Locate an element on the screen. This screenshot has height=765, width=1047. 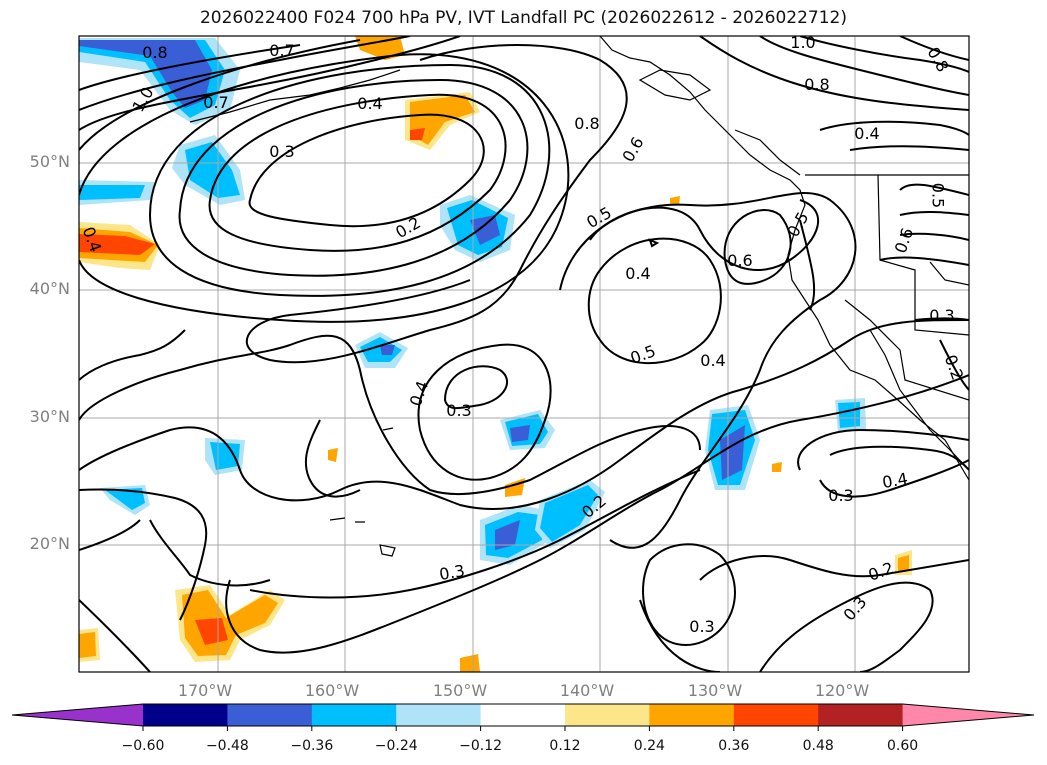
lon-label-130w: 130°W is located at coordinates (715, 690).